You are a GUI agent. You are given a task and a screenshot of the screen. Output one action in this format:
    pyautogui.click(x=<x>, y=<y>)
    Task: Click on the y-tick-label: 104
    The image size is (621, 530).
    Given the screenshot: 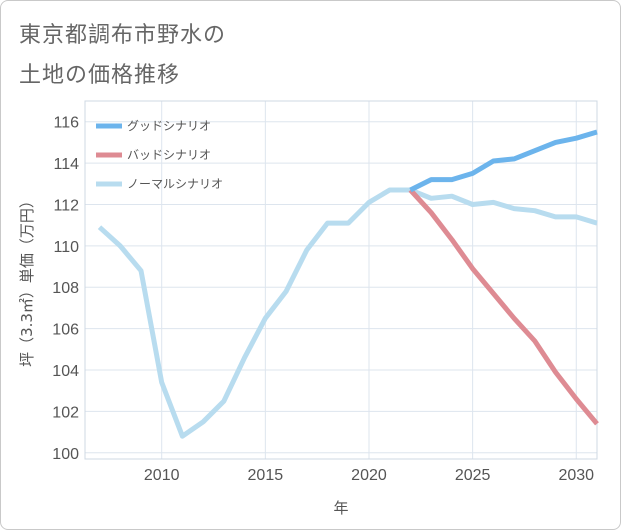 What is the action you would take?
    pyautogui.click(x=65, y=371)
    